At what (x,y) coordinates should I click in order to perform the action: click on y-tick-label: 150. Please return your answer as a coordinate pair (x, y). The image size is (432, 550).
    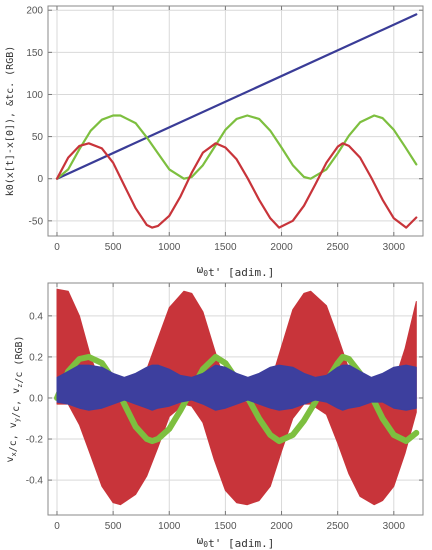
    Looking at the image, I should click on (34, 53).